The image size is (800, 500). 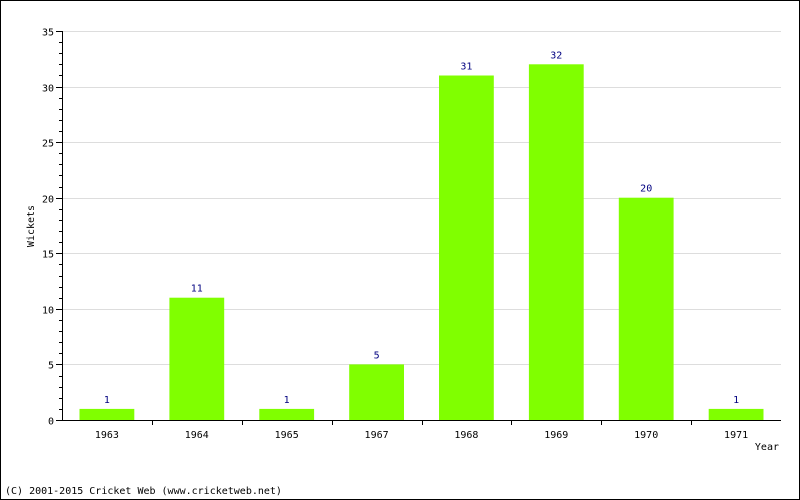 What do you see at coordinates (646, 435) in the screenshot?
I see `x-tick-label: 1970` at bounding box center [646, 435].